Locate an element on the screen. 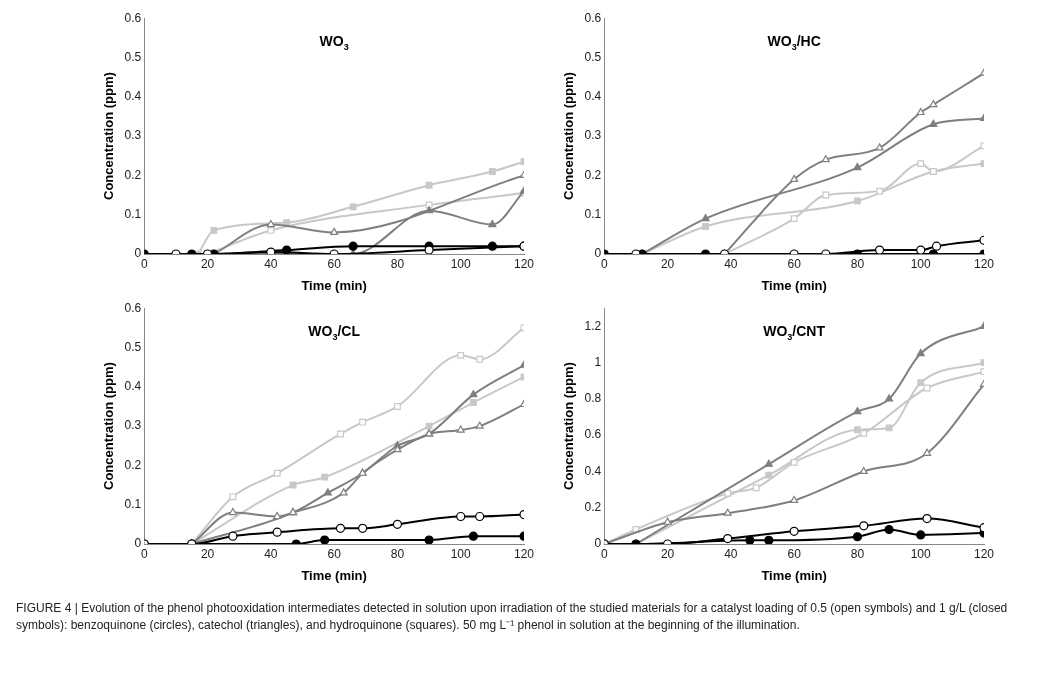 The width and height of the screenshot is (1046, 675). y-tick-label: 1 is located at coordinates (598, 361).